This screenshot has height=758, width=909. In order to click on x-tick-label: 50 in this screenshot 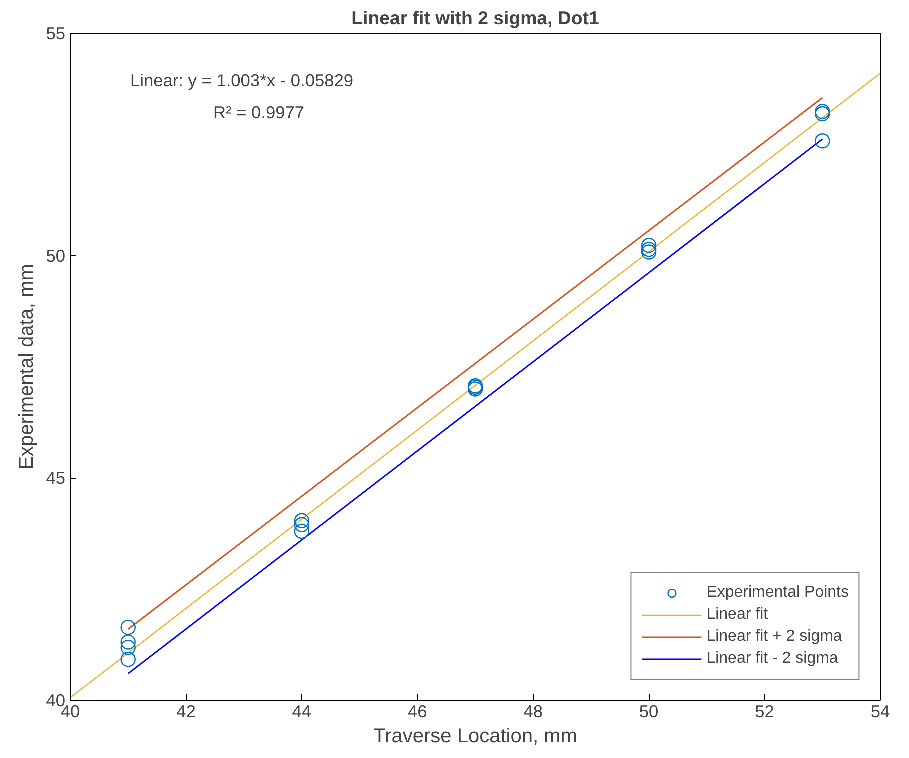, I will do `click(649, 712)`.